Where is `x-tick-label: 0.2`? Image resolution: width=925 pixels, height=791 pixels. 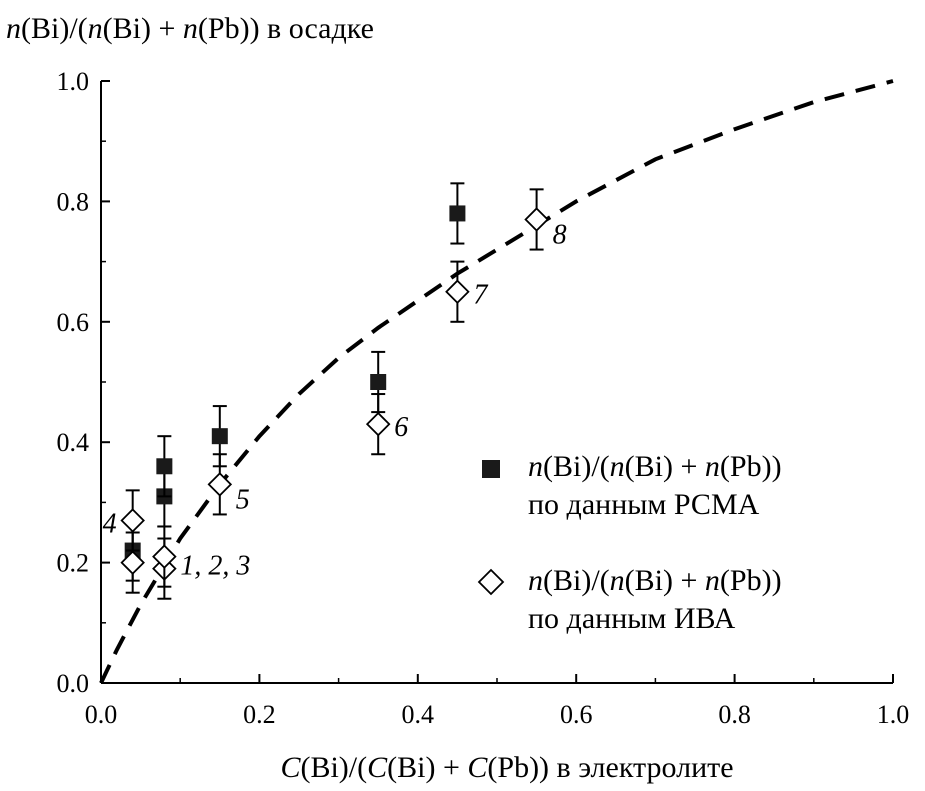 x-tick-label: 0.2 is located at coordinates (259, 714).